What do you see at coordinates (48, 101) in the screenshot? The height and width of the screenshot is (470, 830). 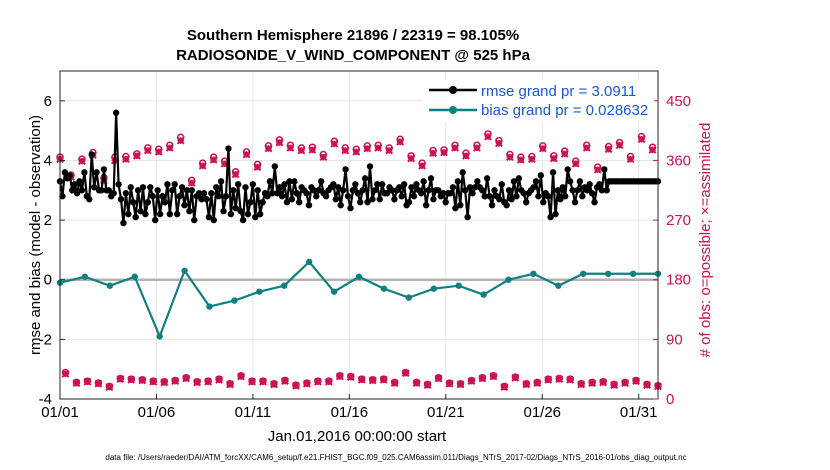 I see `y-tick-label: 6` at bounding box center [48, 101].